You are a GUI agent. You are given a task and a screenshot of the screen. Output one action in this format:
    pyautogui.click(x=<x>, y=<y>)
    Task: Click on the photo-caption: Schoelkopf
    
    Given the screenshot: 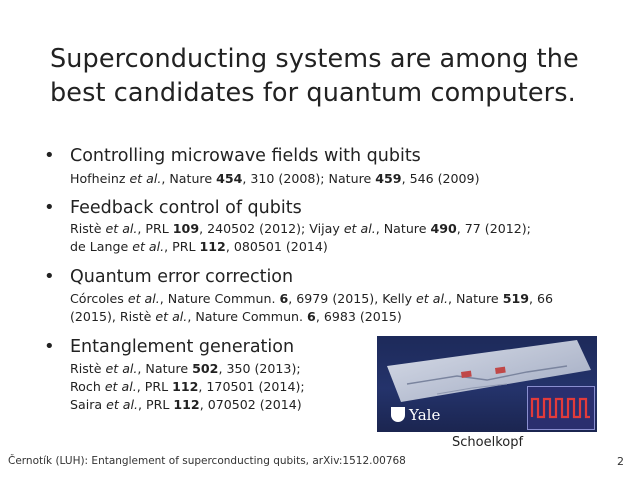 What is the action you would take?
    pyautogui.click(x=488, y=442)
    